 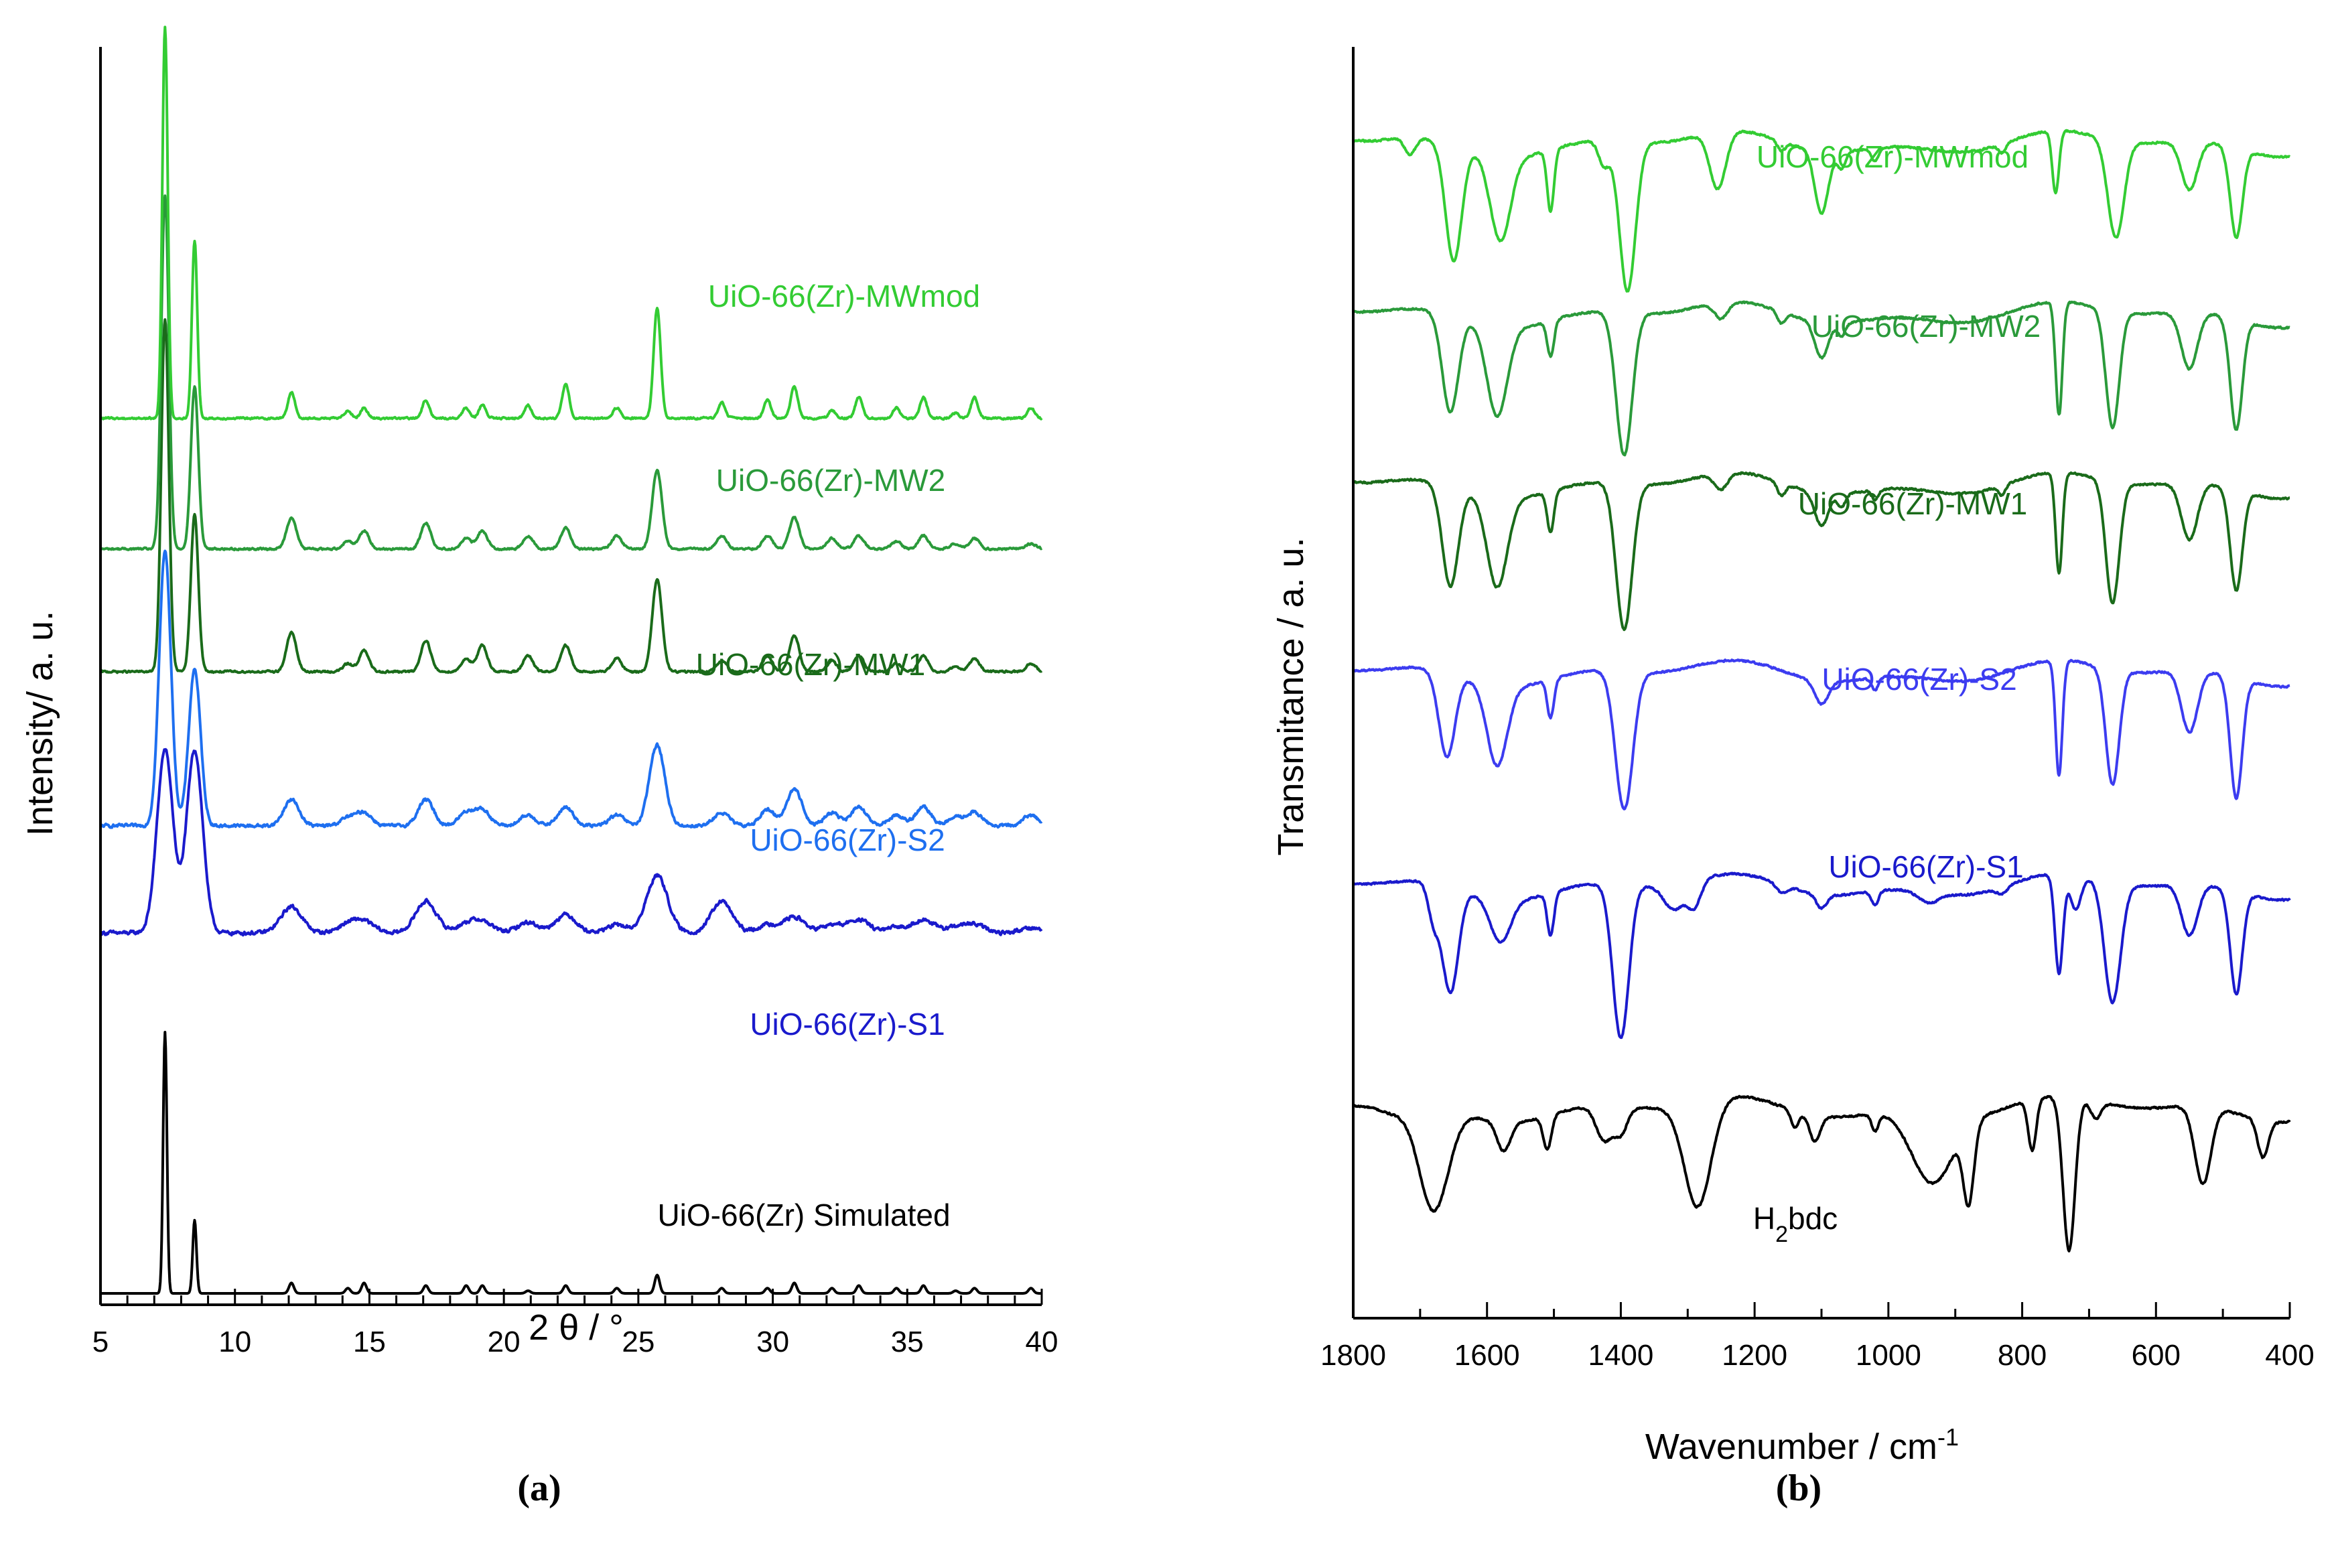 I want to click on ftir-label-h2bdc-main: H, so click(x=1764, y=1218).